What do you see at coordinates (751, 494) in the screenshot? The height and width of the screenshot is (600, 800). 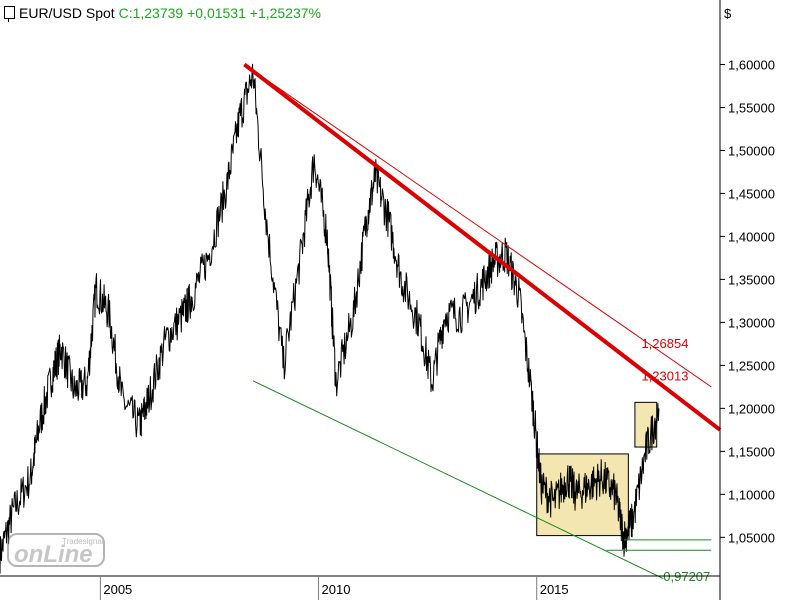 I see `y-tick-label: 1,10000` at bounding box center [751, 494].